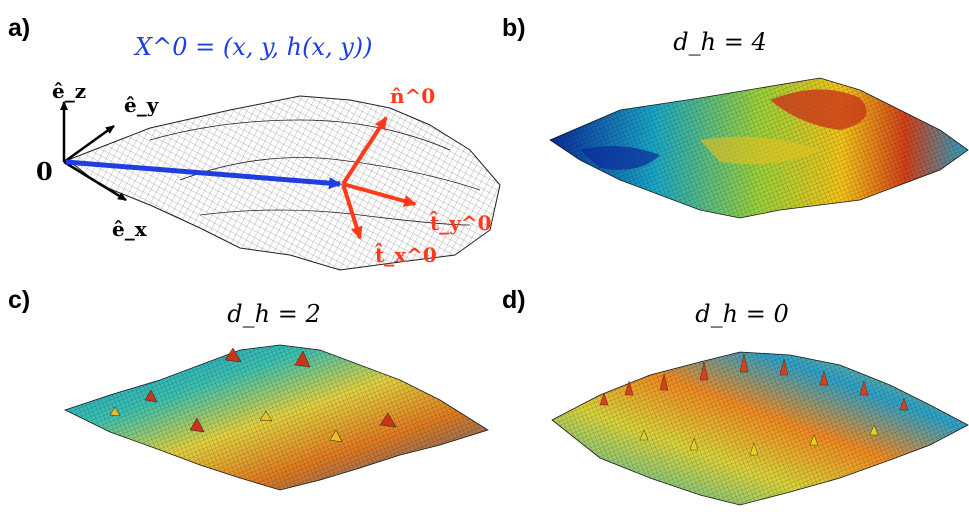 This screenshot has height=516, width=969. I want to click on position-vector-equation: X^0 = (x, y, h(x, y)), so click(253, 47).